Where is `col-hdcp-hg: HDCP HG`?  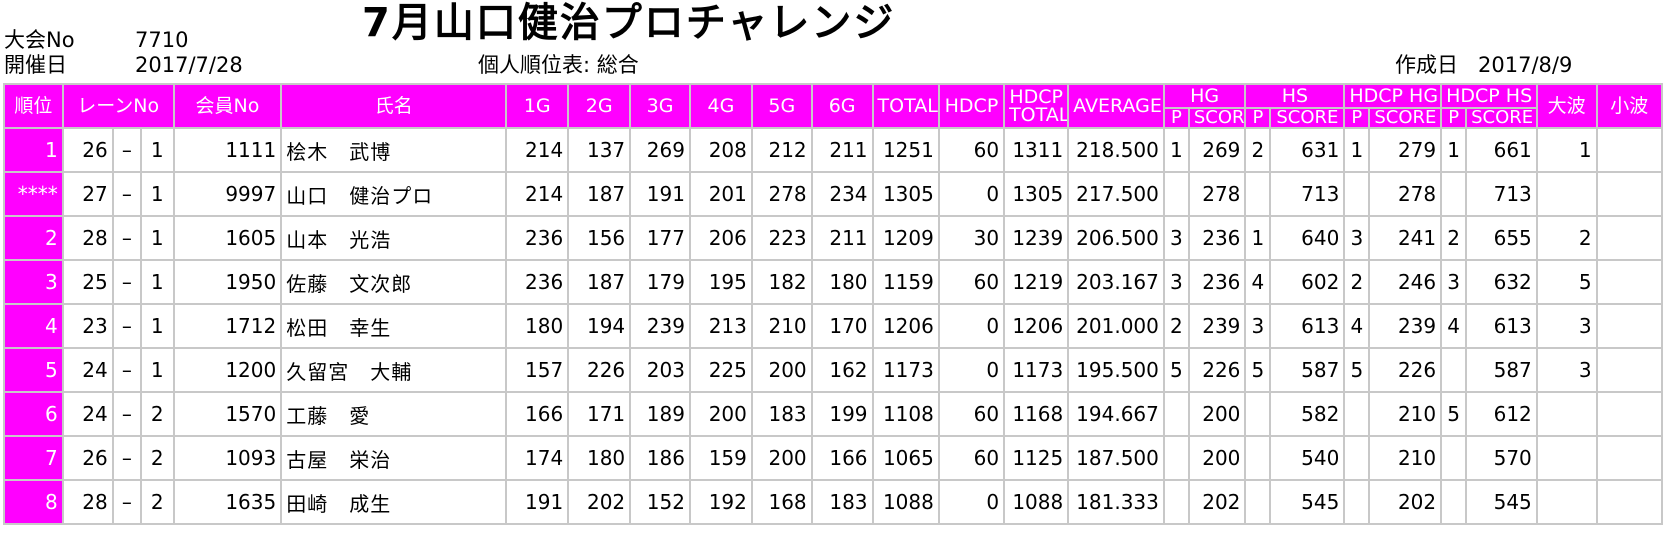 col-hdcp-hg: HDCP HG is located at coordinates (1393, 96).